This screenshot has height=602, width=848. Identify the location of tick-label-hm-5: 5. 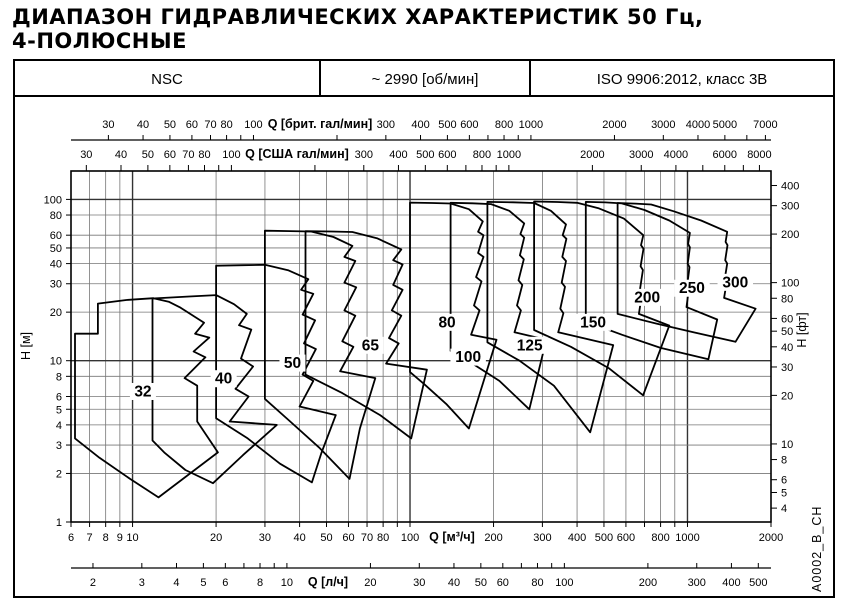
(59, 410).